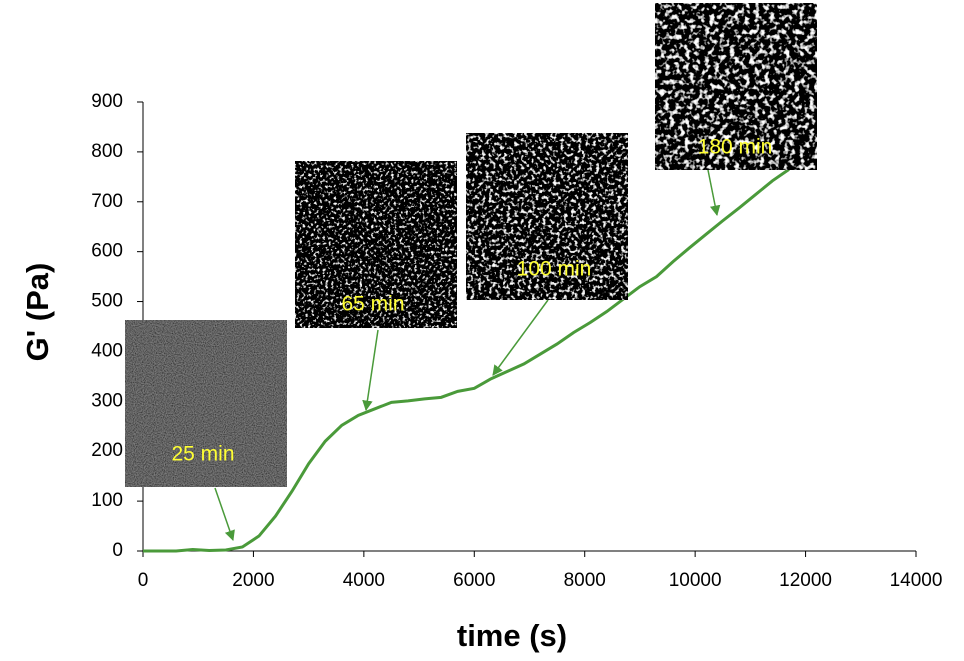  Describe the element at coordinates (37, 312) in the screenshot. I see `y-axis-title: G' (Pa)` at that location.